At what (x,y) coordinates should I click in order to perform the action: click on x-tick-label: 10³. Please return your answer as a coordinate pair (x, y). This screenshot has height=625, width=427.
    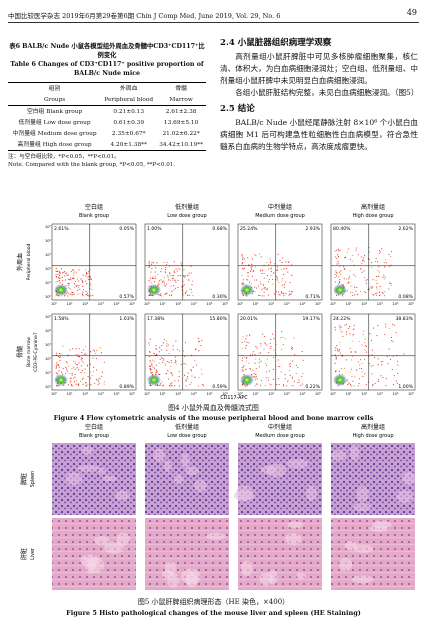
    Looking at the image, I should click on (287, 304).